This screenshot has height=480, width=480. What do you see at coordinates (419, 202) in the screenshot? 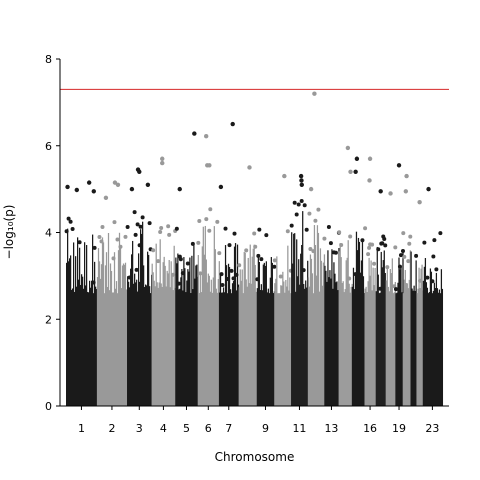
I see `snp-top-hit-chr22` at bounding box center [419, 202].